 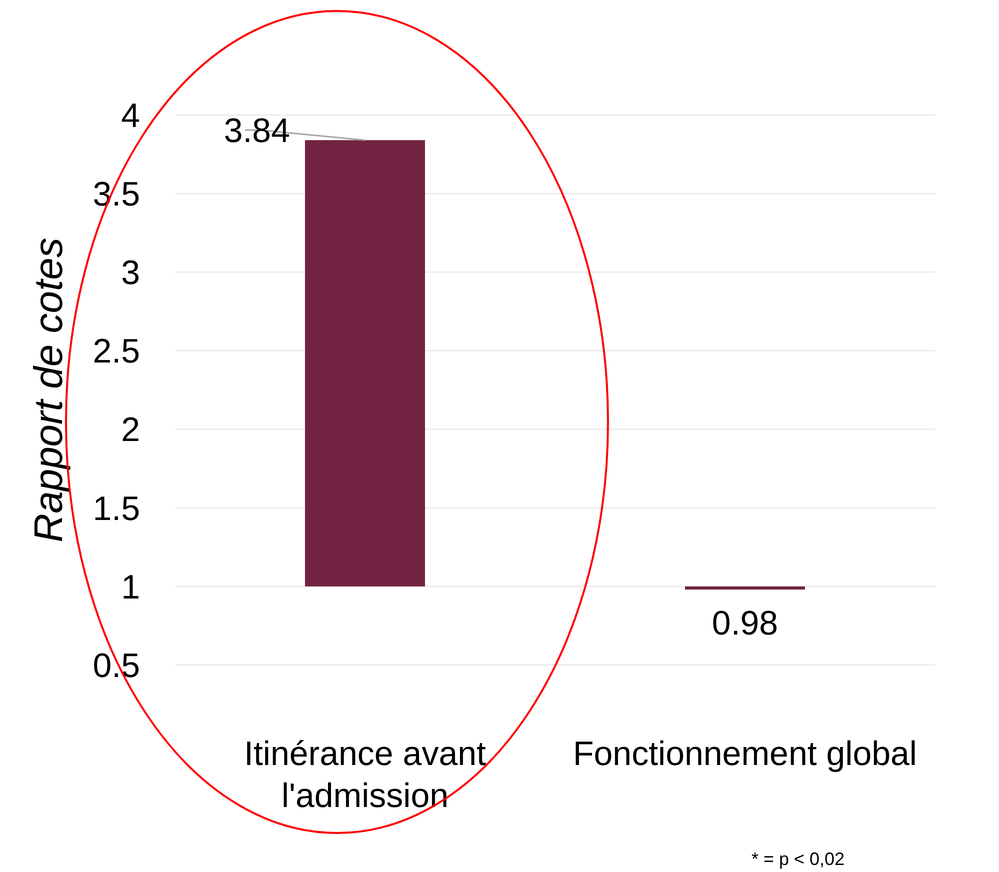 I want to click on y-tick-label: 4, so click(x=130, y=115).